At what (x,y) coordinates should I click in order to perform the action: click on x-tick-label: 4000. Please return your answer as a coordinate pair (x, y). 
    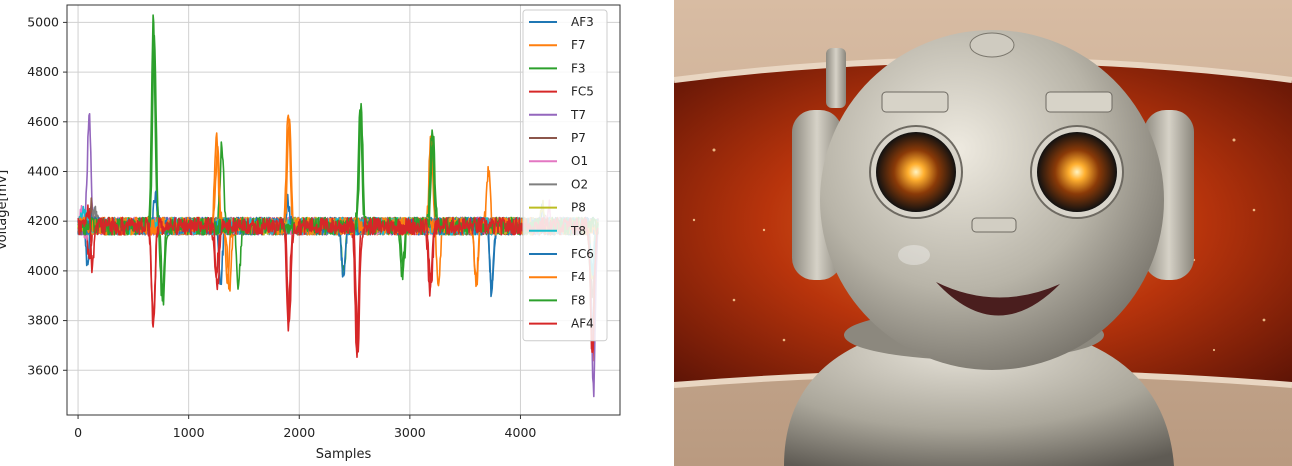
    Looking at the image, I should click on (521, 432).